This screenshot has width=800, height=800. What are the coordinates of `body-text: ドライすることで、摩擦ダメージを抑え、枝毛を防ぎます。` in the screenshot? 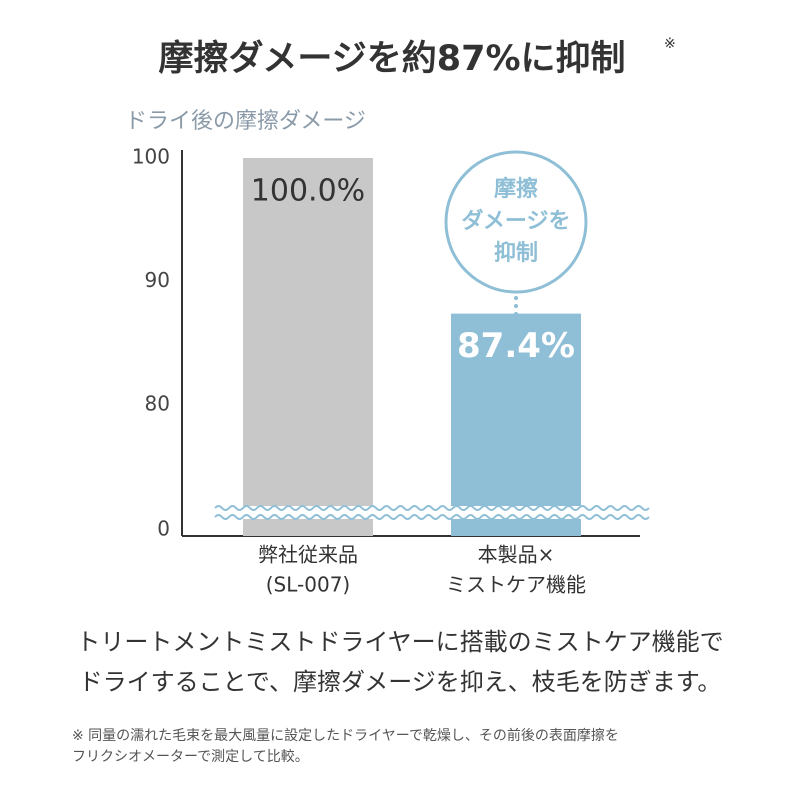 It's located at (400, 682).